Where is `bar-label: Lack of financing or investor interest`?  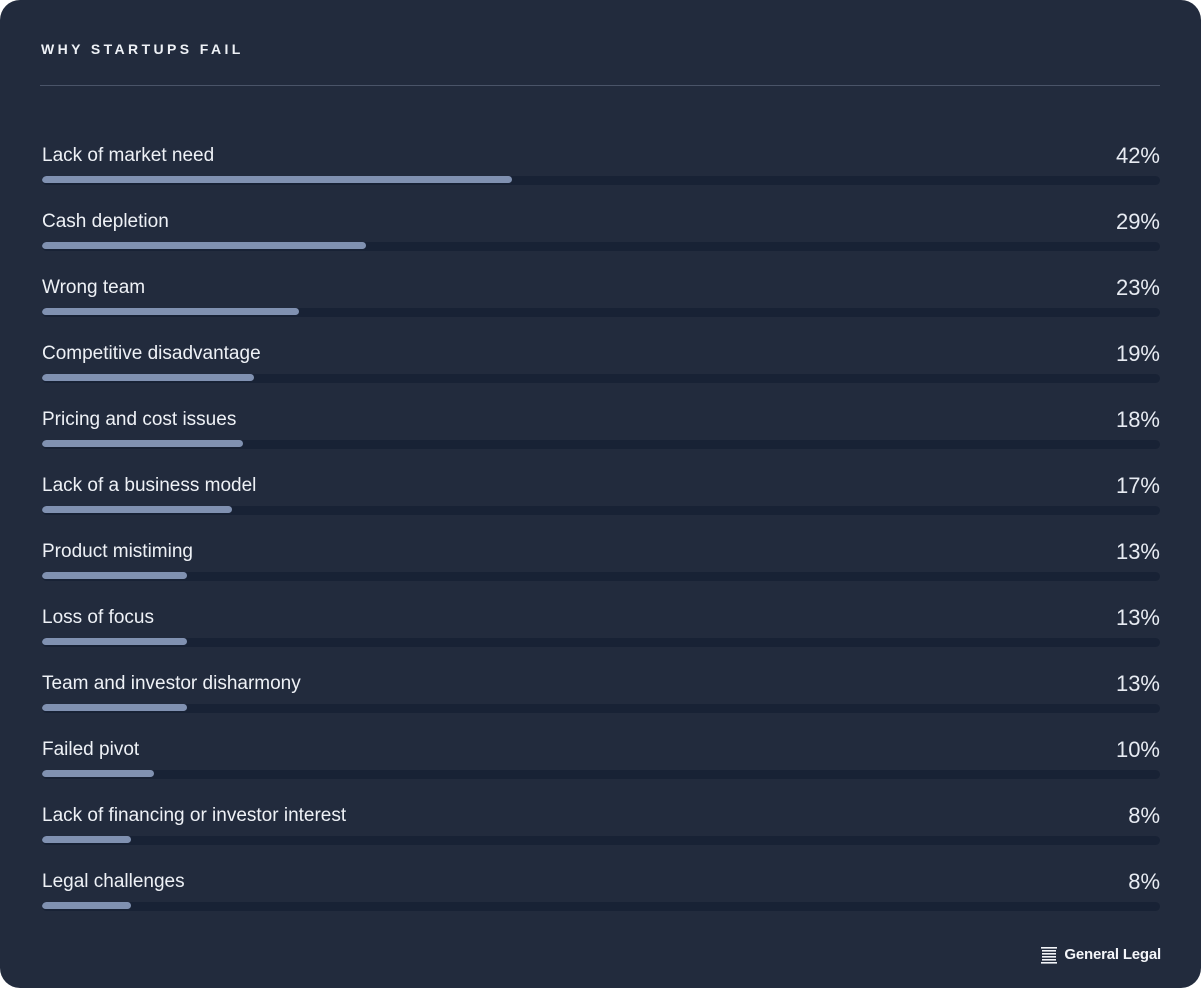 bar-label: Lack of financing or investor interest is located at coordinates (194, 815).